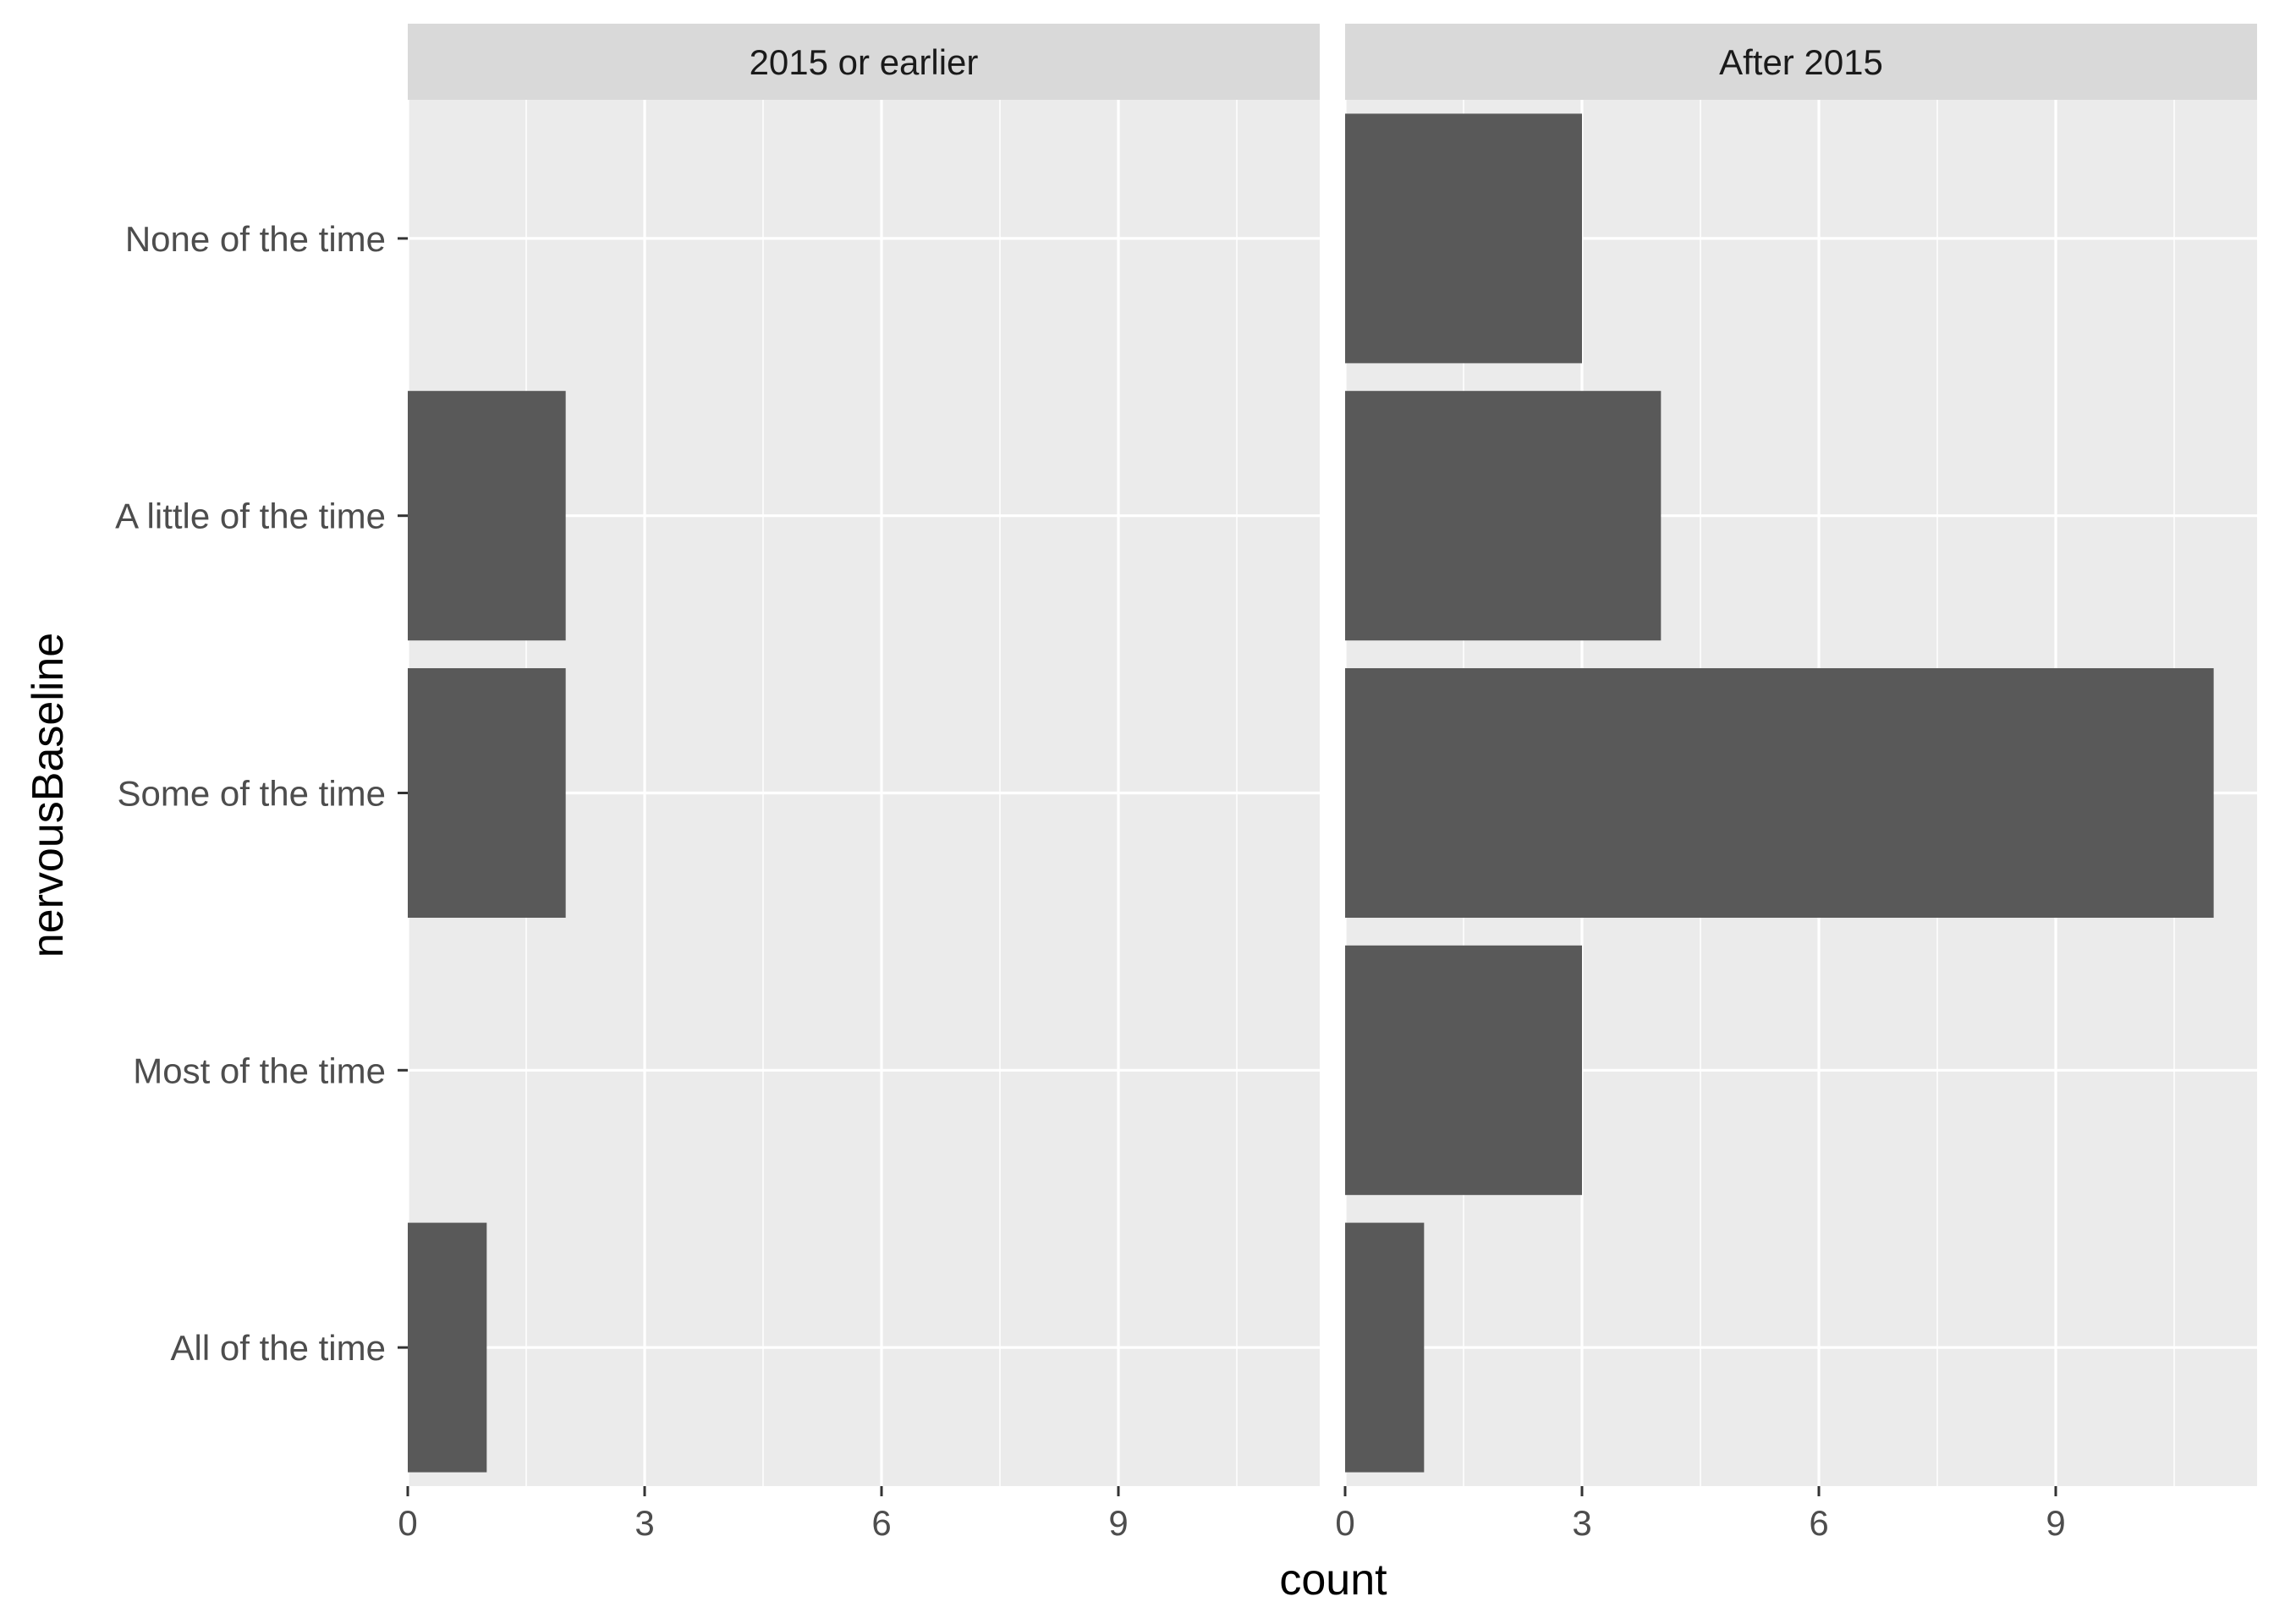 The height and width of the screenshot is (1624, 2274). I want to click on bar-most-of-the-time, so click(1464, 1070).